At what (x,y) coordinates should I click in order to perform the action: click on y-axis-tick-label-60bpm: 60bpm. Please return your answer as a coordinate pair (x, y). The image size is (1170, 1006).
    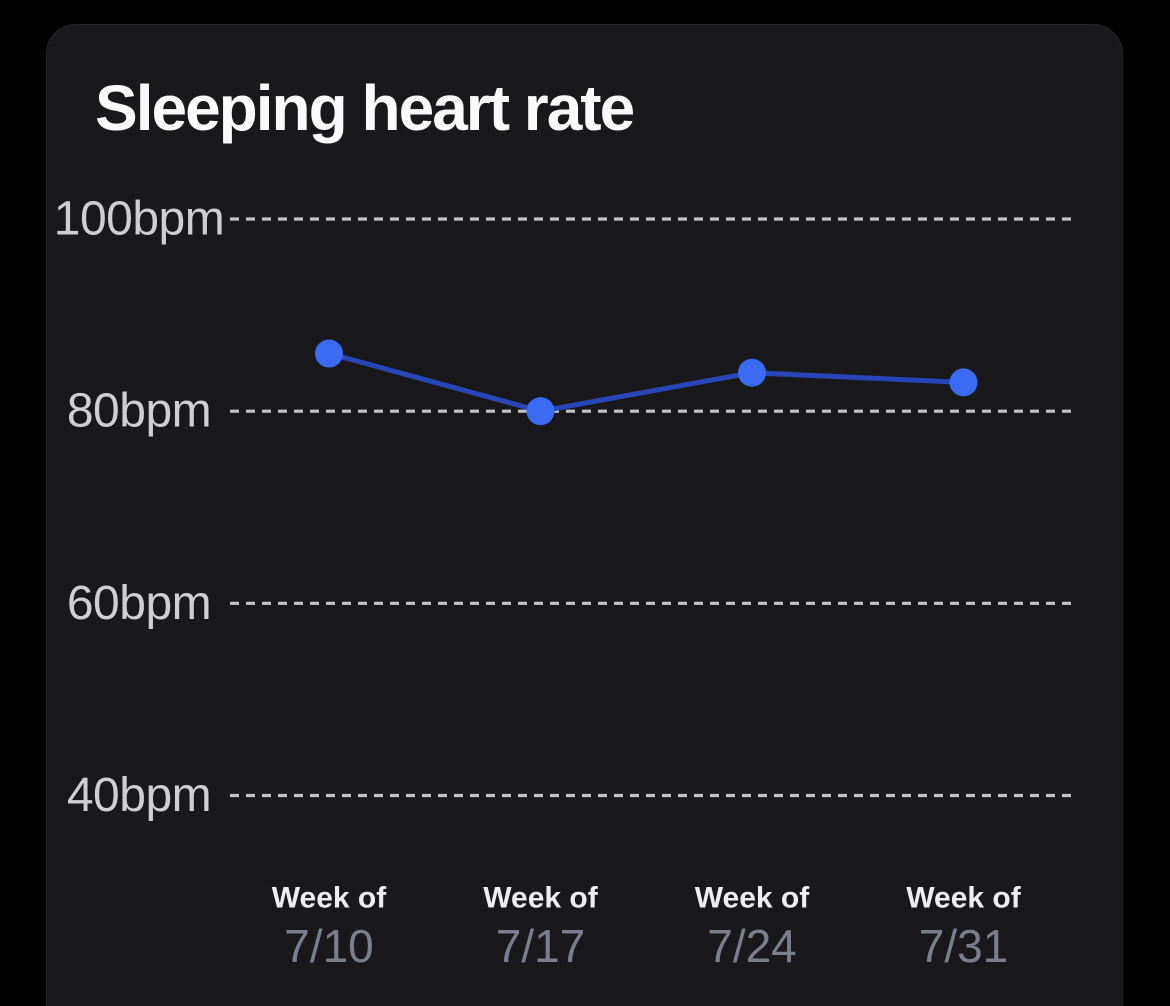
    Looking at the image, I should click on (139, 603).